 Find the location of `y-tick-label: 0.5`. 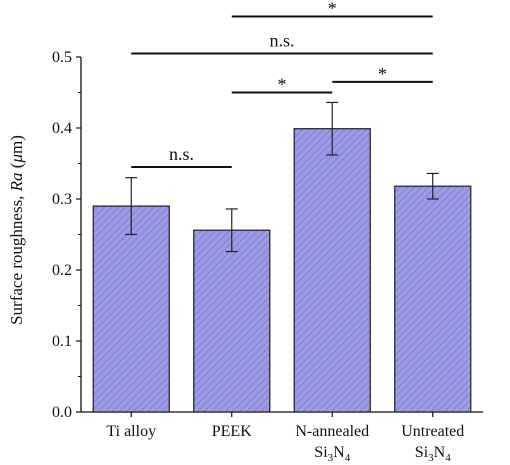

y-tick-label: 0.5 is located at coordinates (62, 57).